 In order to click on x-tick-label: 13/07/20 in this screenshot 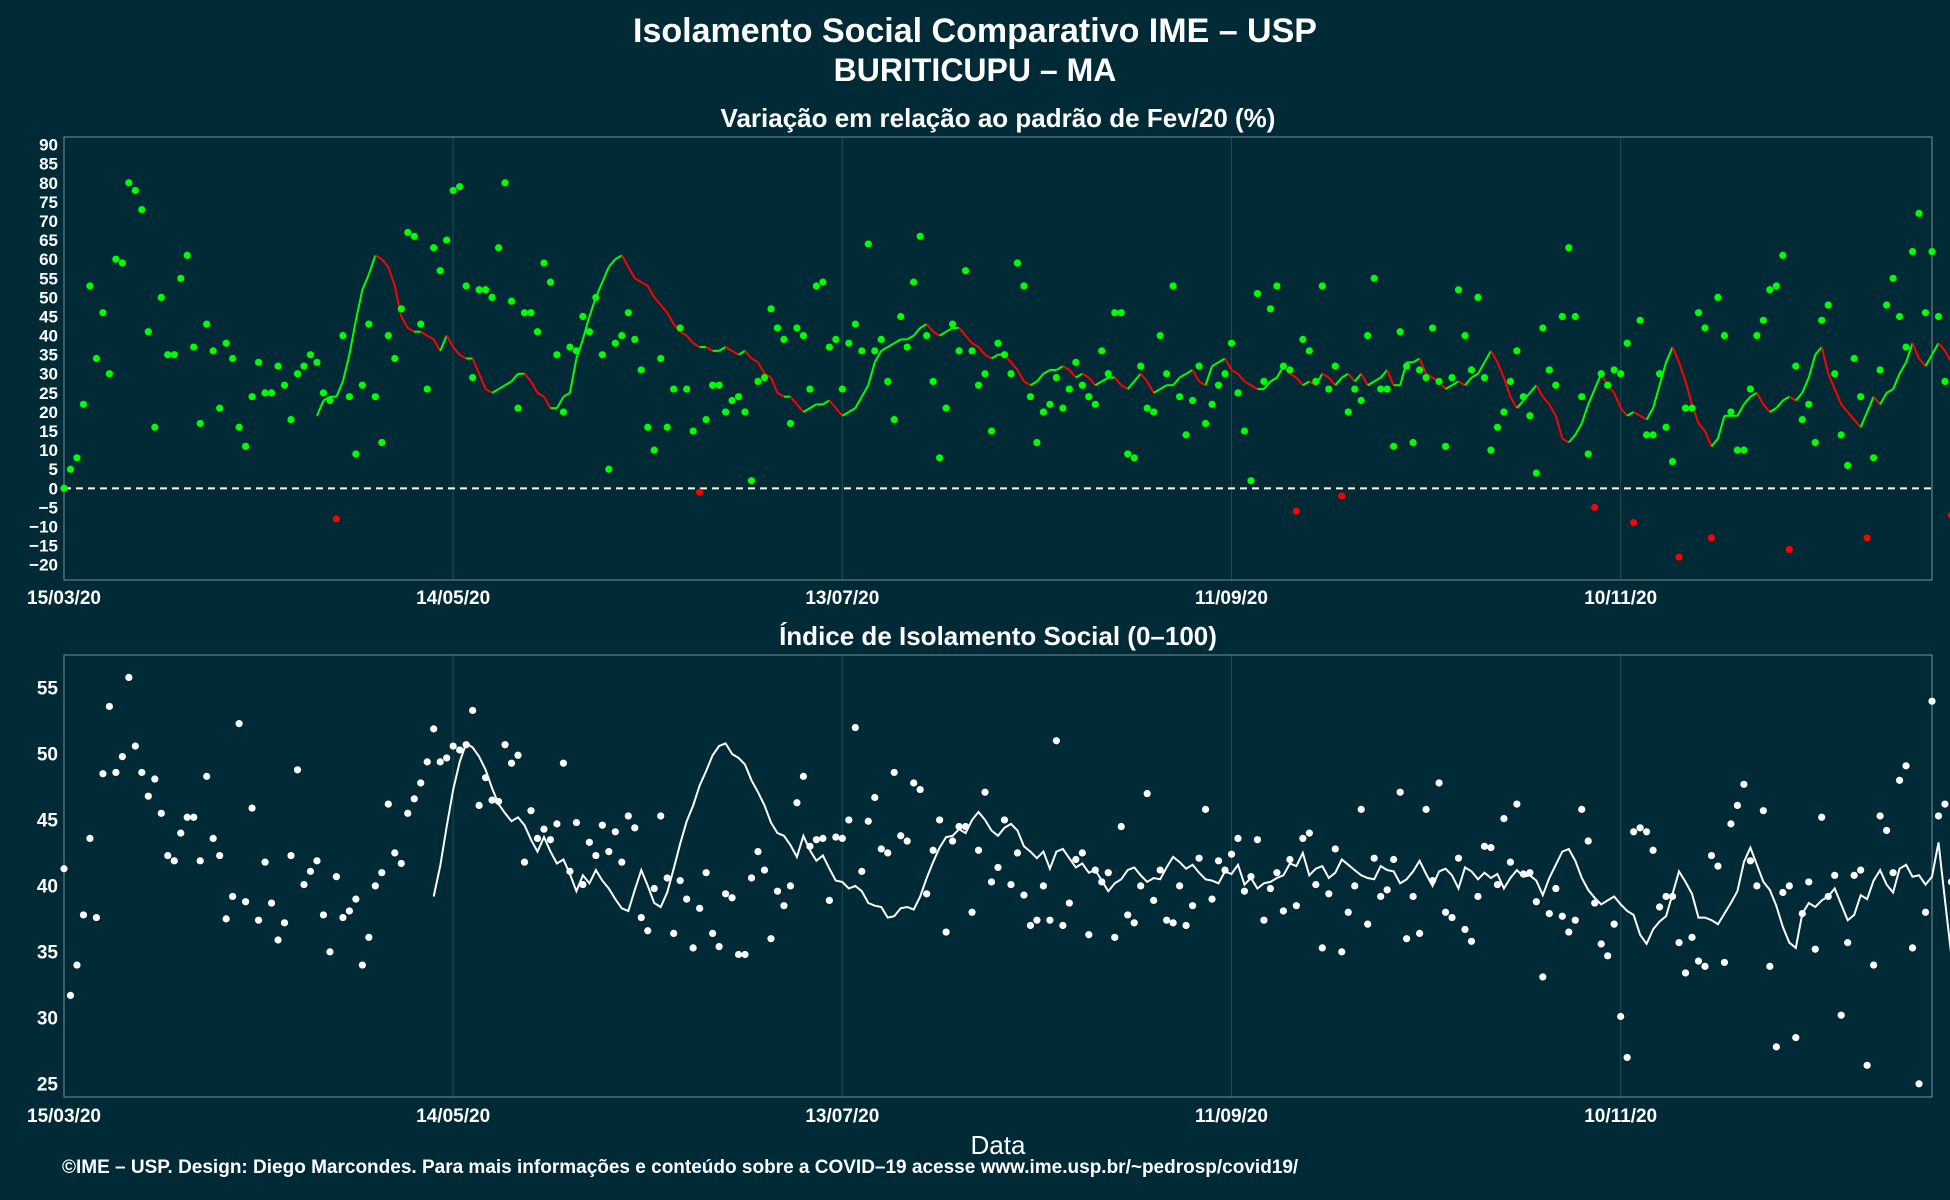, I will do `click(842, 1116)`.